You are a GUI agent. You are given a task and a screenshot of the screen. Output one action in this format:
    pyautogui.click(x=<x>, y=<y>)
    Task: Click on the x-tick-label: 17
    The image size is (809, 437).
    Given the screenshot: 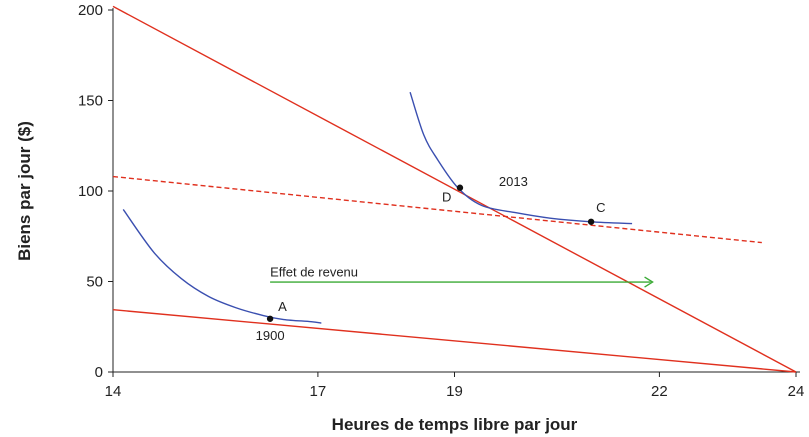 What is the action you would take?
    pyautogui.click(x=318, y=391)
    